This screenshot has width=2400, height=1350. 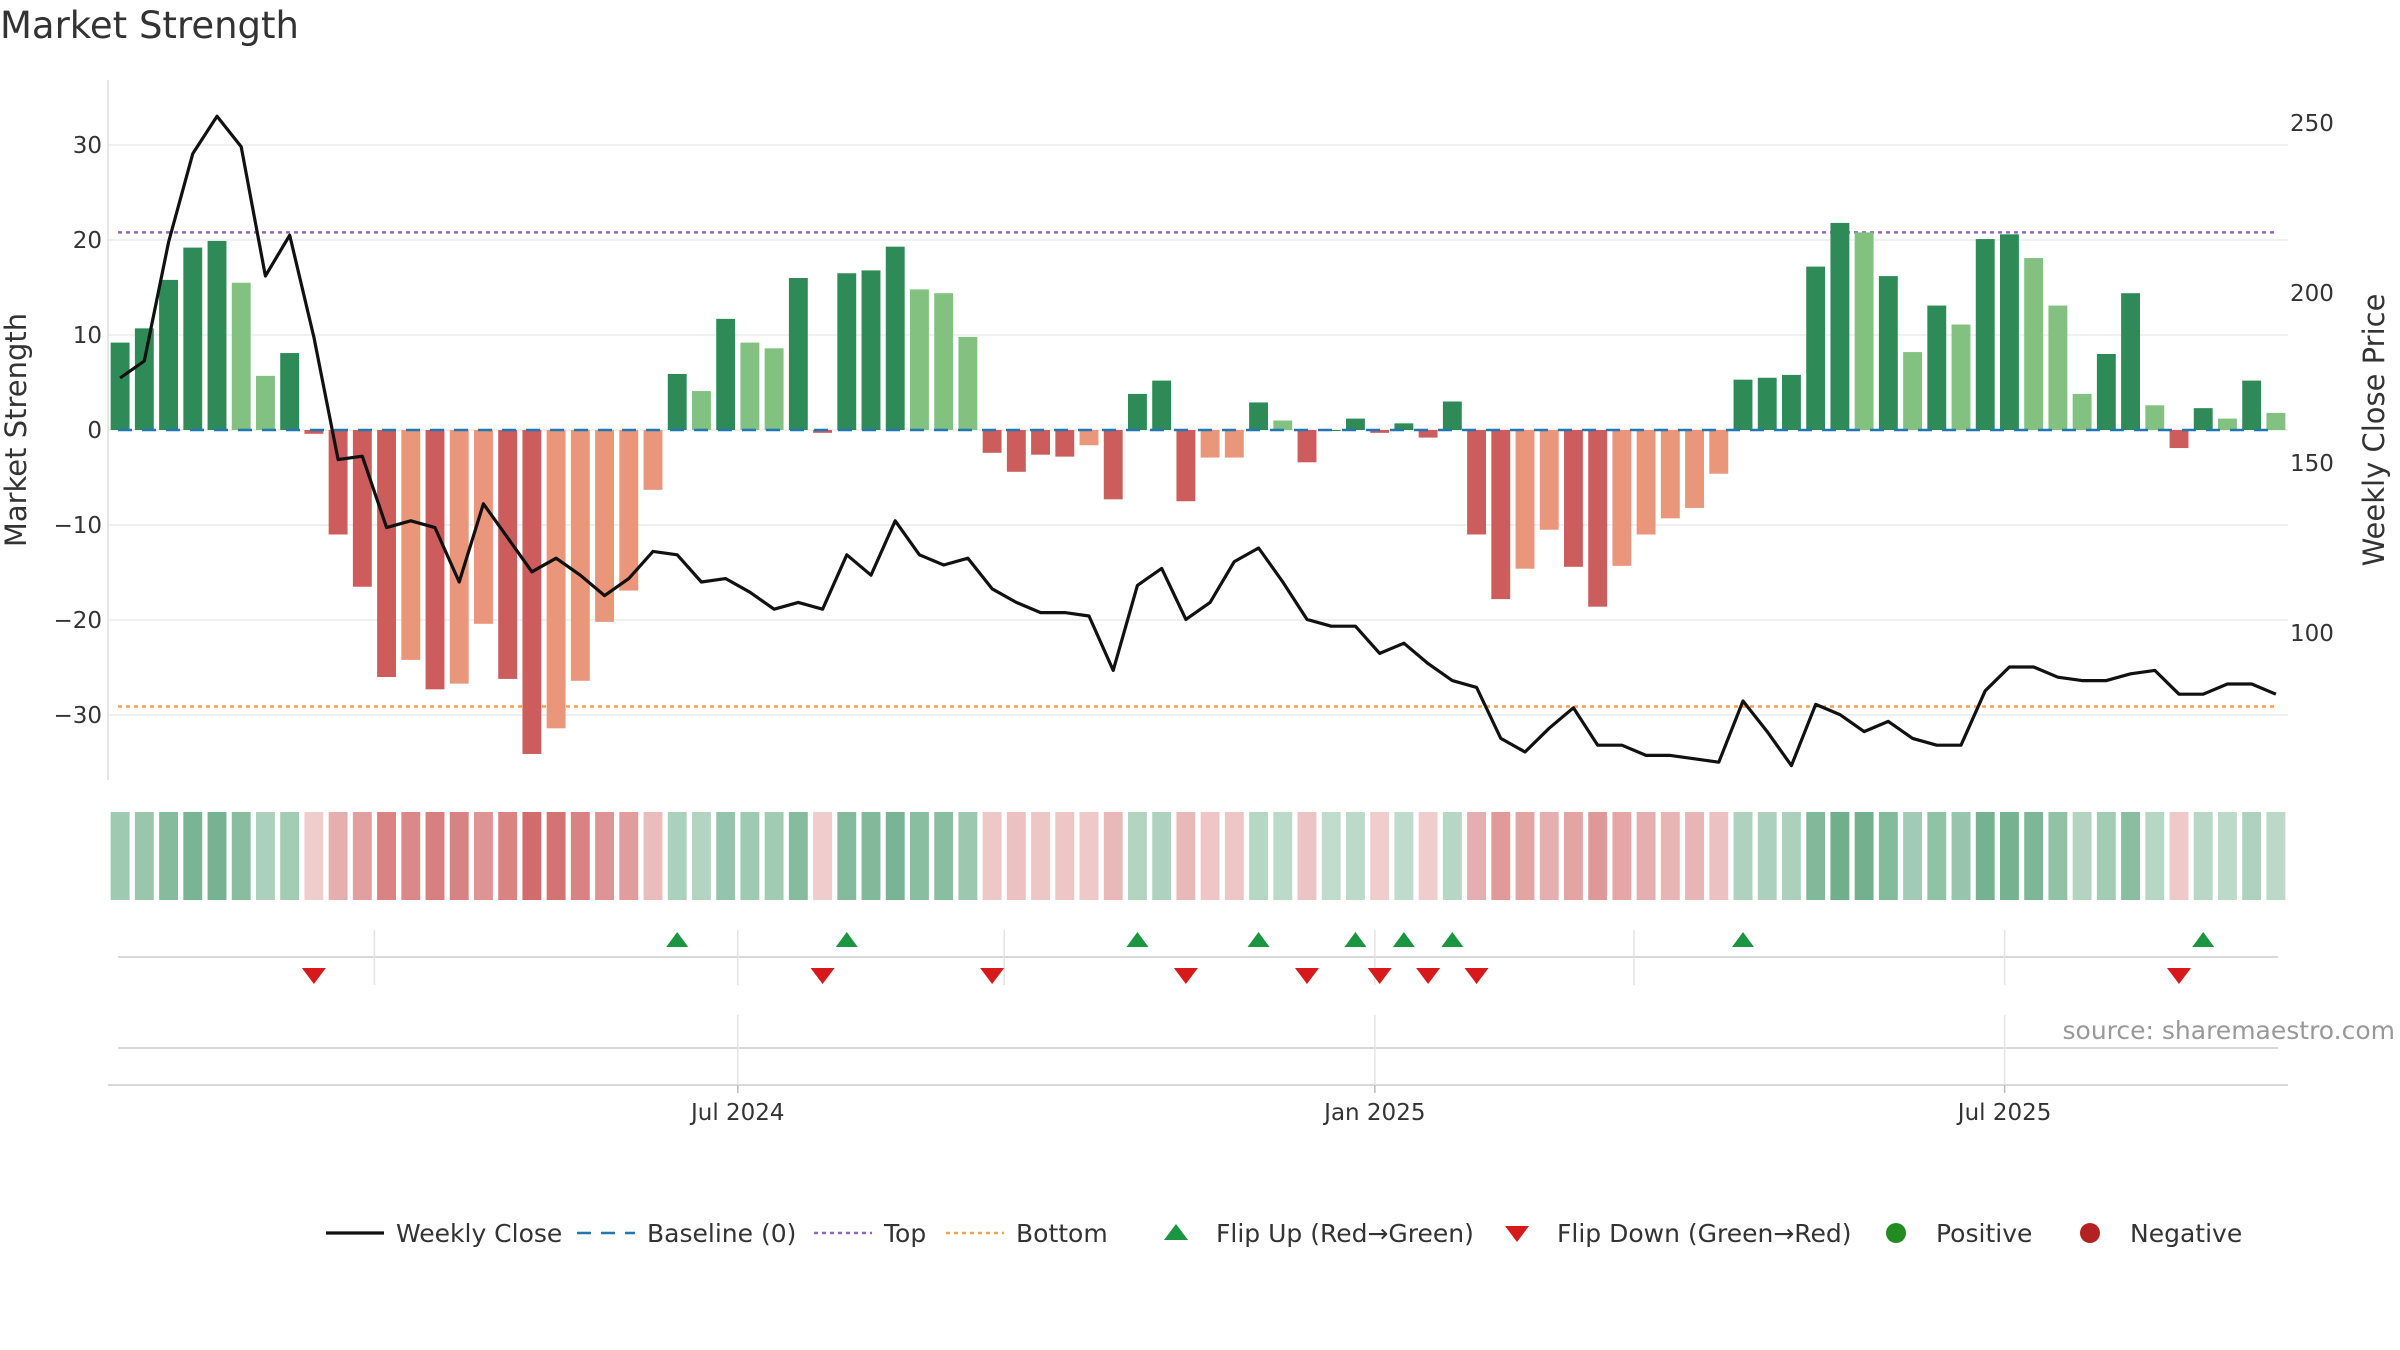 What do you see at coordinates (2090, 1233) in the screenshot?
I see `legend-swatch-negative-dot` at bounding box center [2090, 1233].